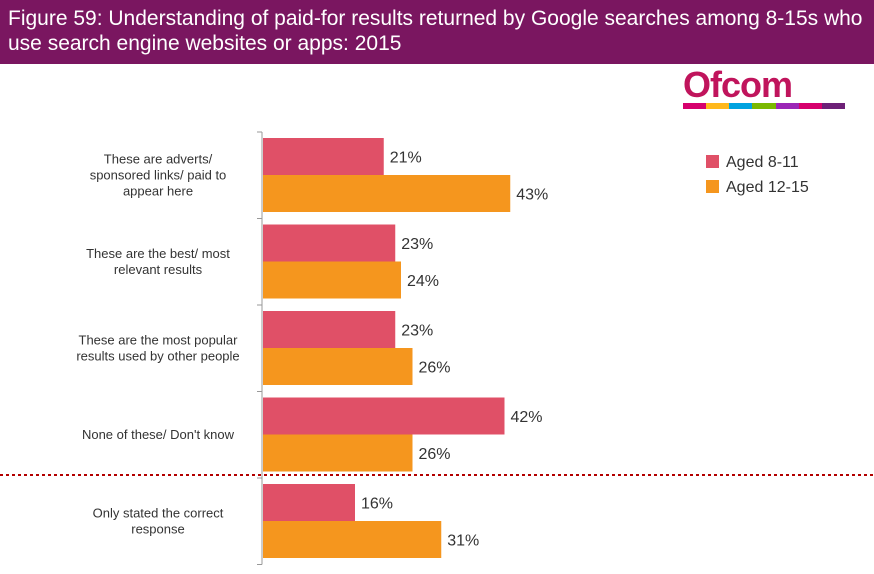 Image resolution: width=874 pixels, height=574 pixels. I want to click on category-label: appear here, so click(158, 190).